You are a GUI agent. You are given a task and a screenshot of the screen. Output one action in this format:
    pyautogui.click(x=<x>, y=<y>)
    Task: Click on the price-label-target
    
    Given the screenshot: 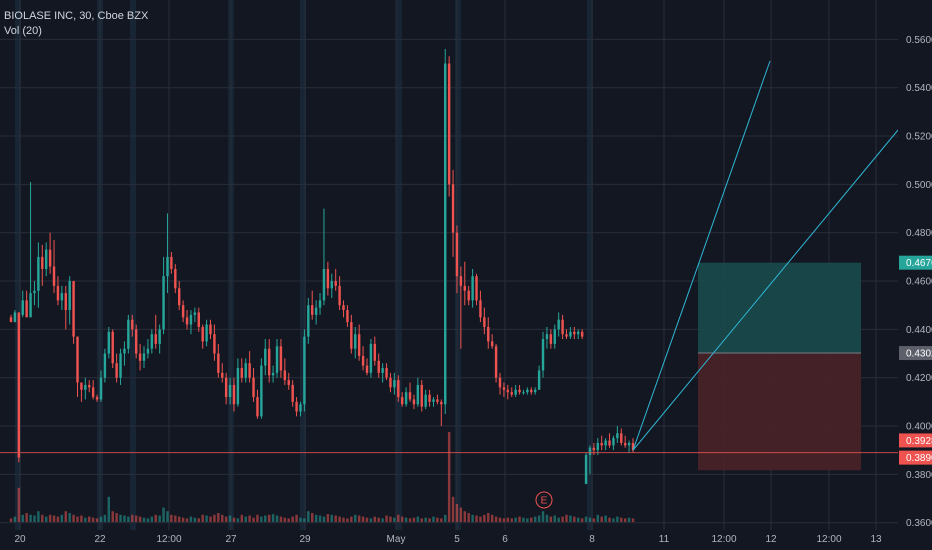 What is the action you would take?
    pyautogui.click(x=915, y=262)
    